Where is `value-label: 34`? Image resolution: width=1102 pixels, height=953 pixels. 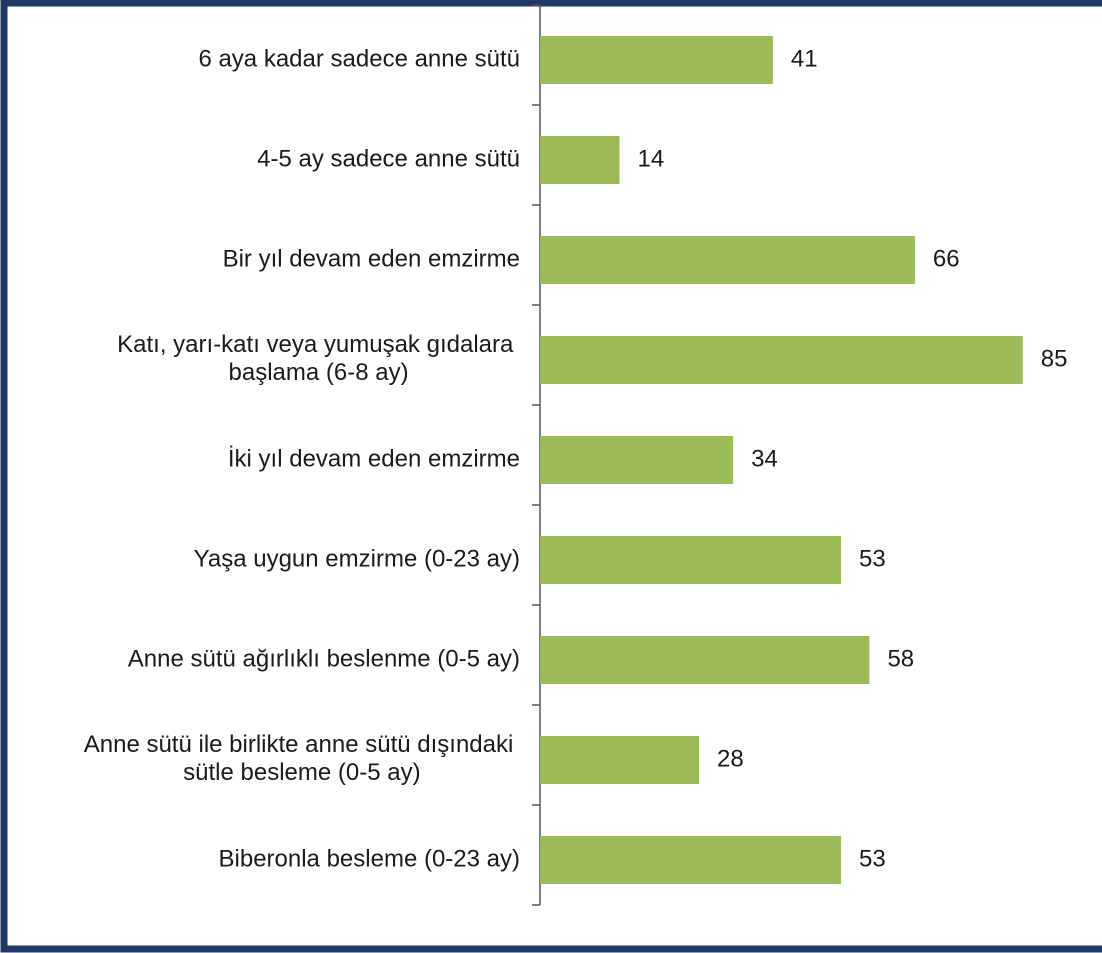
value-label: 34 is located at coordinates (764, 458).